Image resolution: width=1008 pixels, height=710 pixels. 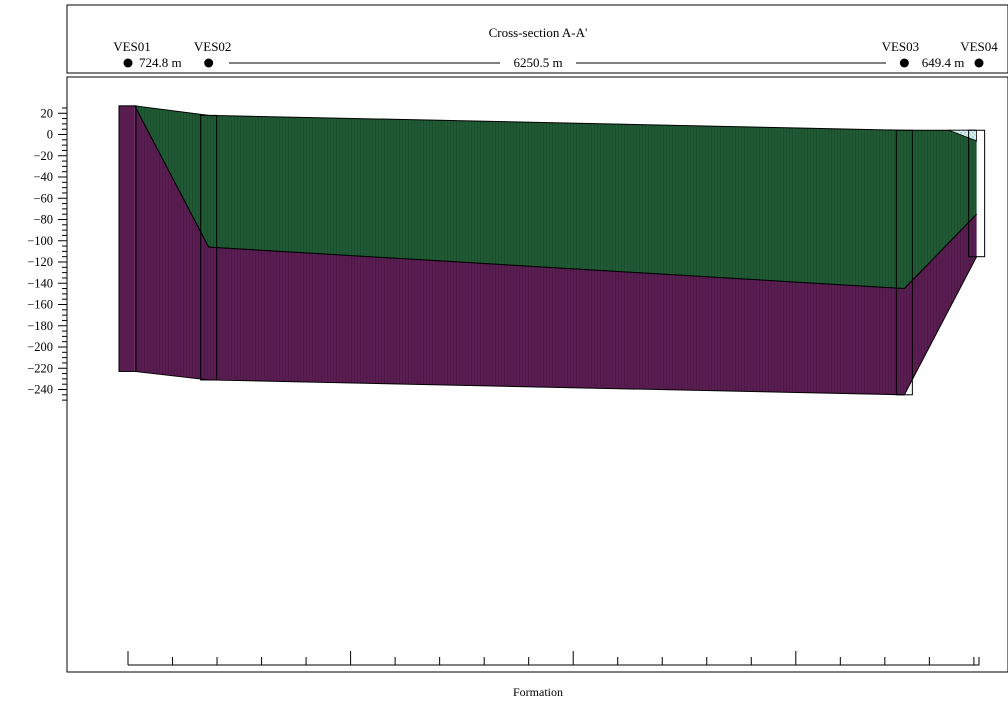 What do you see at coordinates (43, 156) in the screenshot?
I see `depth-tick-label: −20` at bounding box center [43, 156].